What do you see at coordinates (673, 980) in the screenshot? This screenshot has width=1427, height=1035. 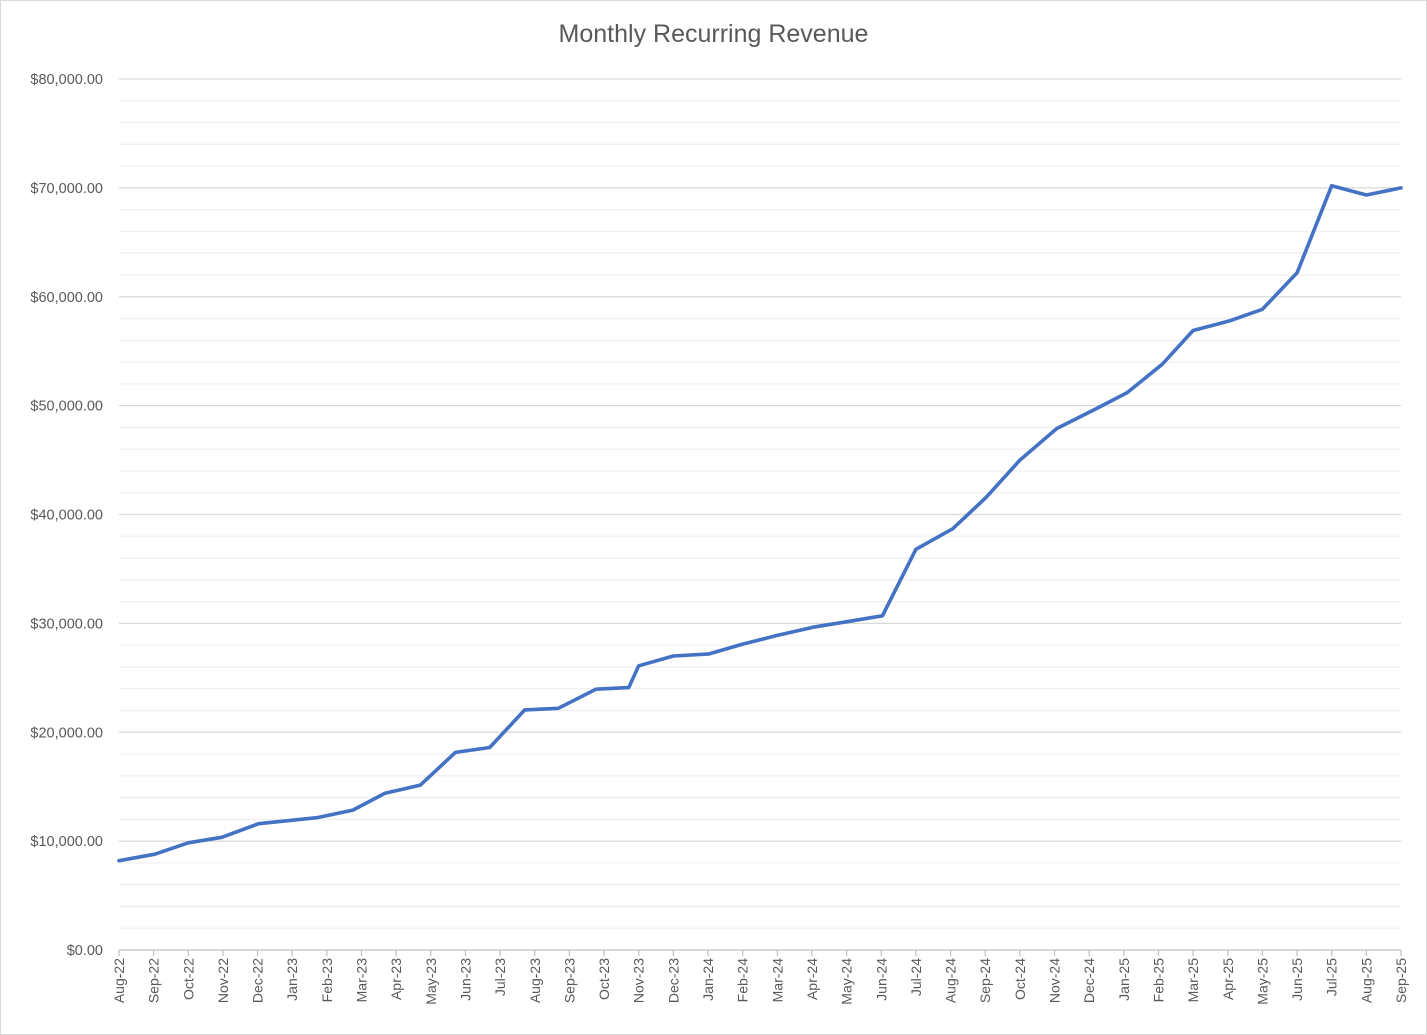 I see `x-tick-label: Dec-23` at bounding box center [673, 980].